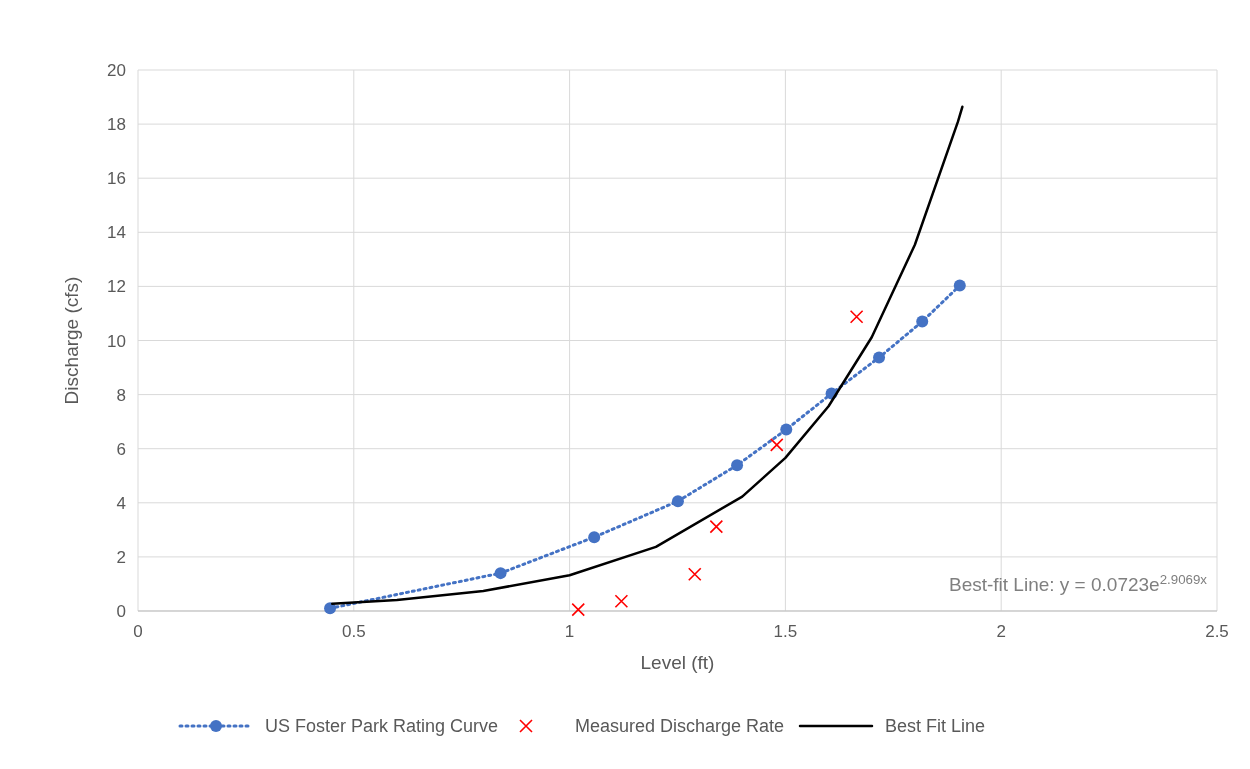  Describe the element at coordinates (569, 631) in the screenshot. I see `x-tick-label: 1` at that location.